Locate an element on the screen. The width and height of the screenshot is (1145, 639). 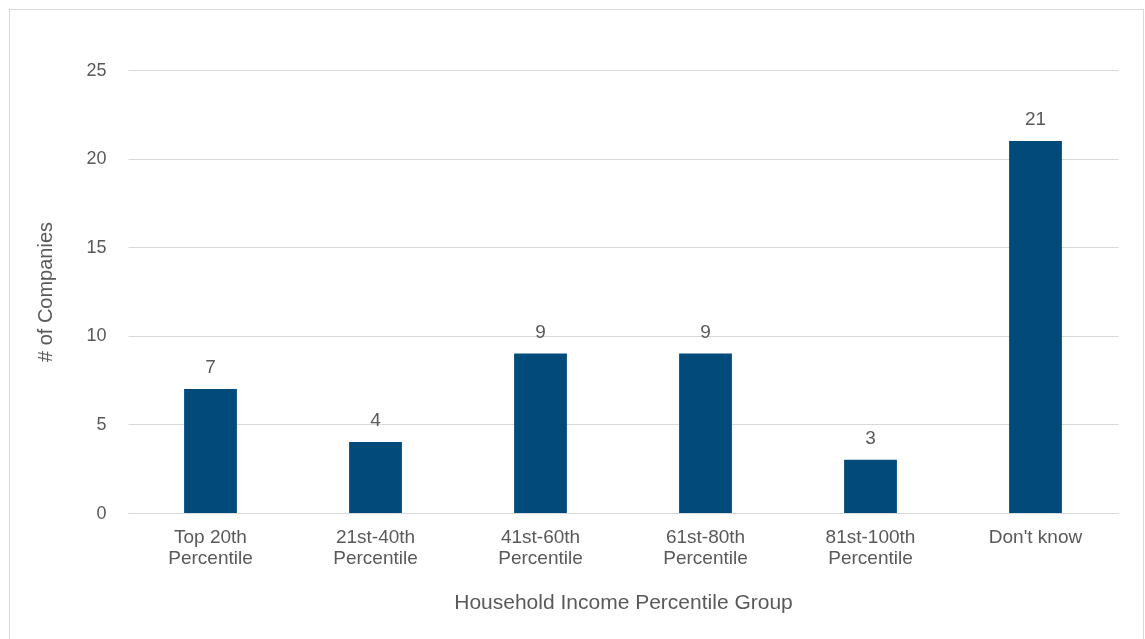
data-label: 21 is located at coordinates (1035, 118).